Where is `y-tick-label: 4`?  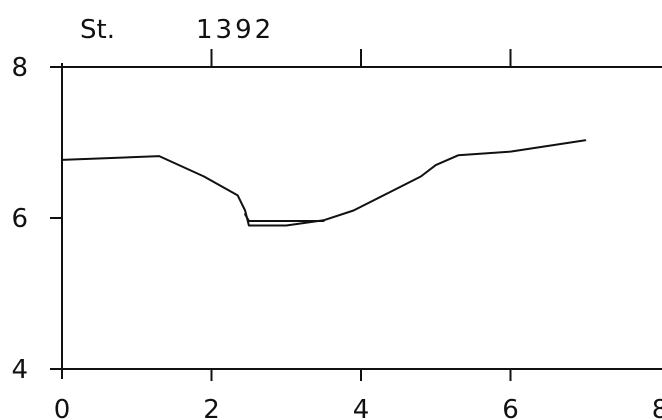
y-tick-label: 4 is located at coordinates (19, 370).